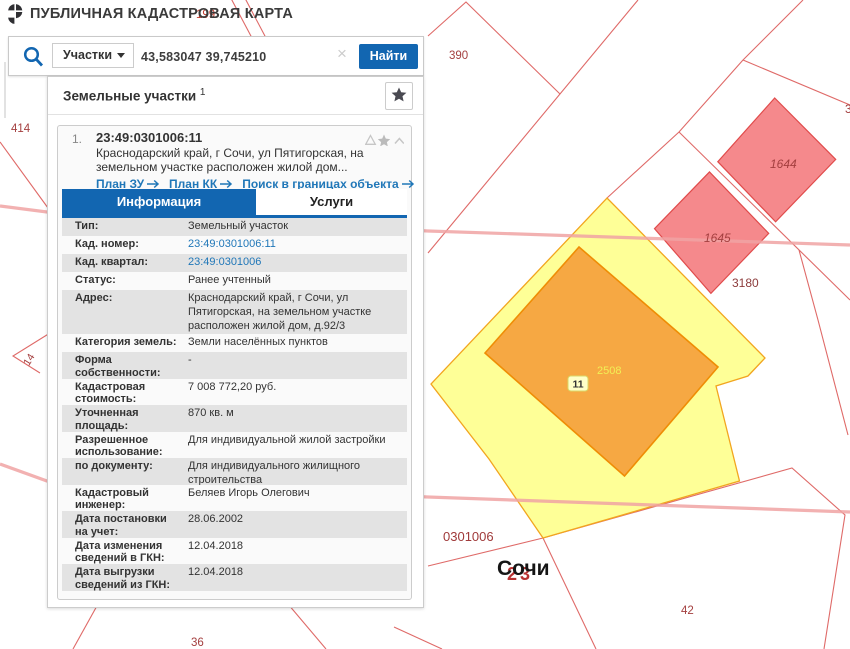  What do you see at coordinates (609, 371) in the screenshot?
I see `svg-text: 2508` at bounding box center [609, 371].